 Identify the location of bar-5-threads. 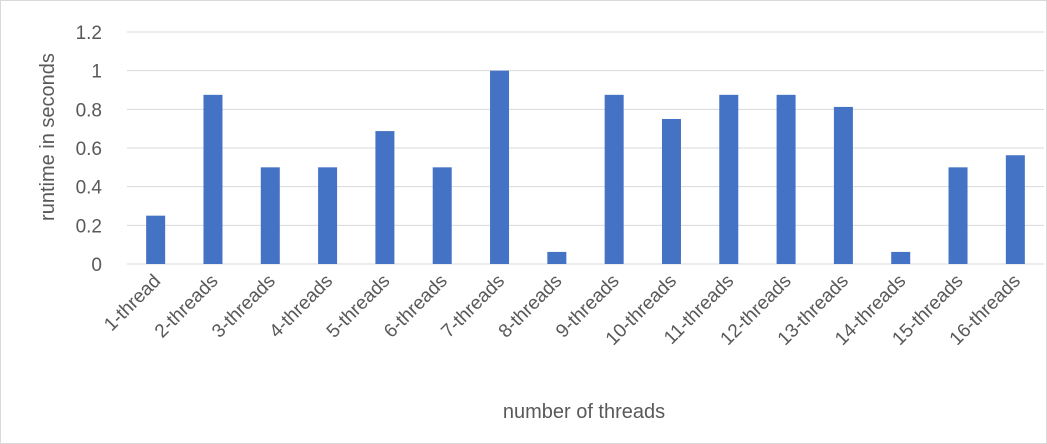
(385, 197).